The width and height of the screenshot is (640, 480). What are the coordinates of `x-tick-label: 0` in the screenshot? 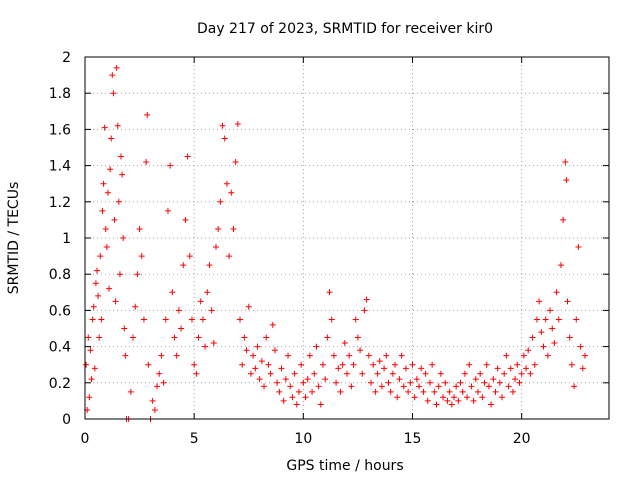 It's located at (85, 439).